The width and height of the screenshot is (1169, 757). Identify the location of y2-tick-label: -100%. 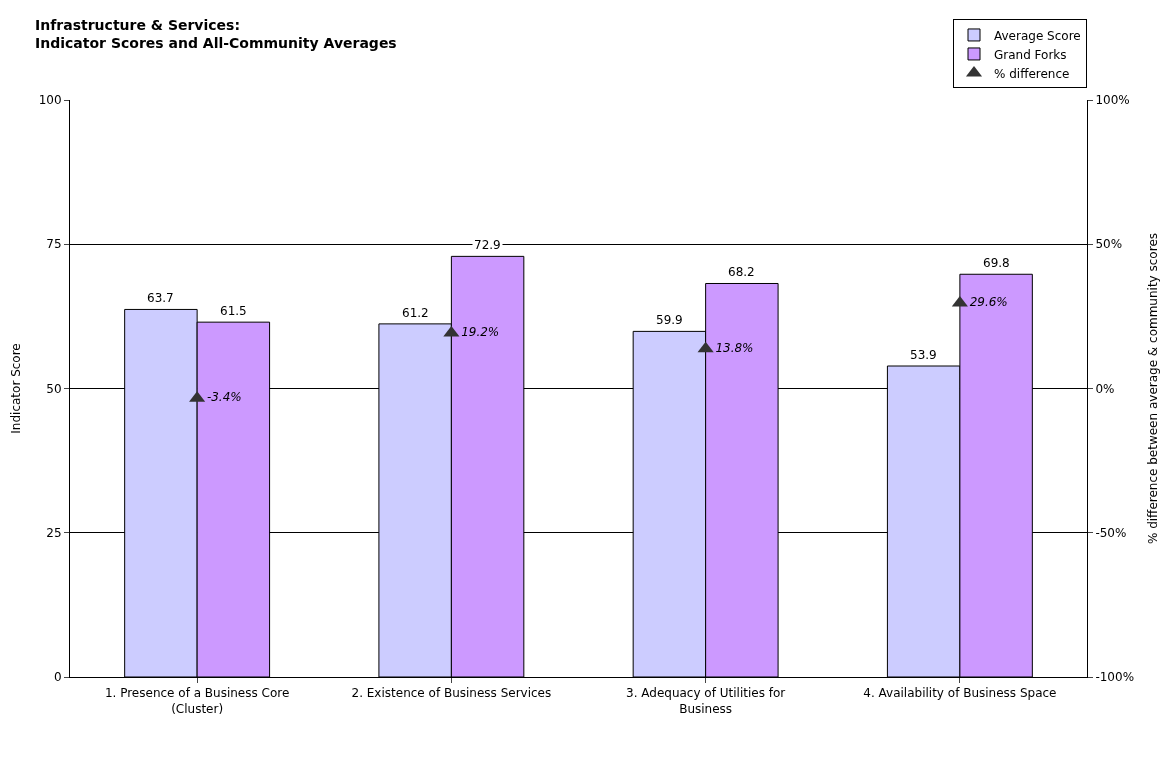
(1115, 677).